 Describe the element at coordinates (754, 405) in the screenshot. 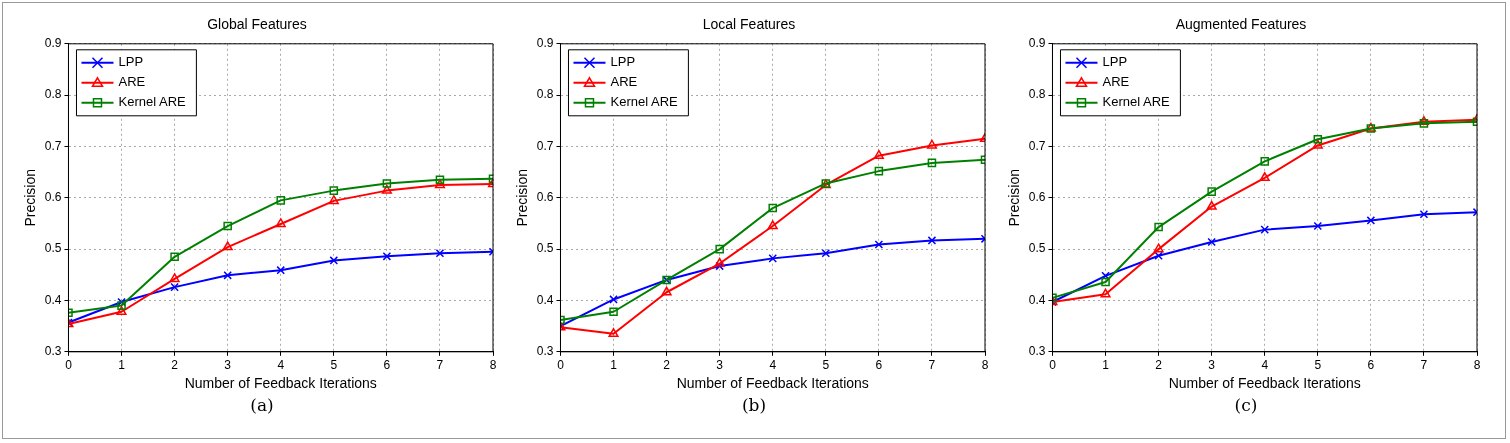

I see `text: (b)` at that location.